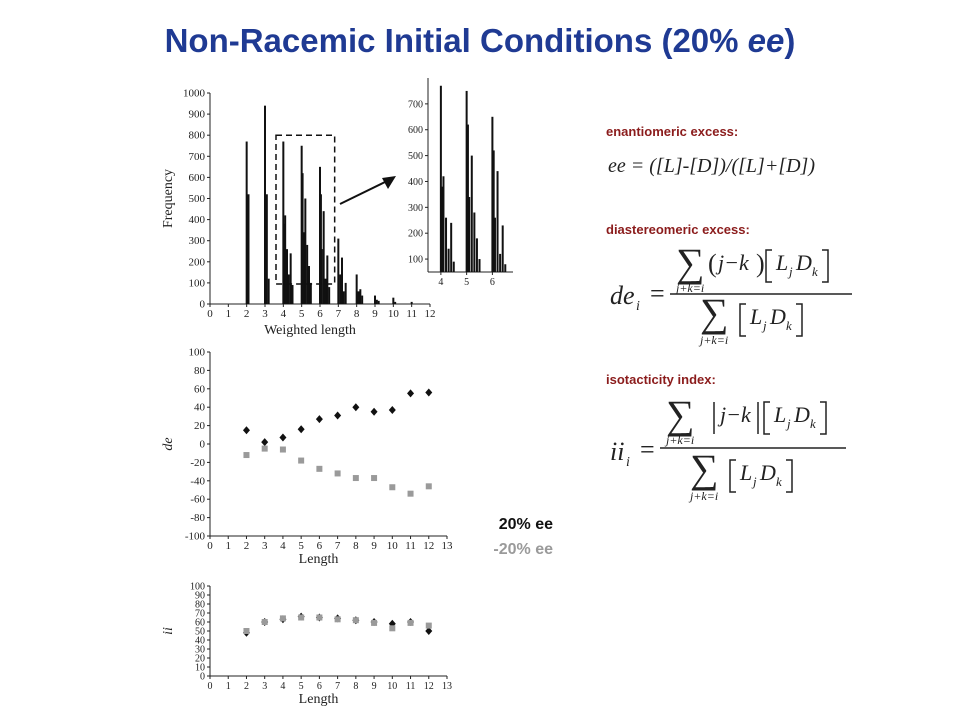  What do you see at coordinates (283, 546) in the screenshot?
I see `de-scatter-xtick-label: 4` at bounding box center [283, 546].